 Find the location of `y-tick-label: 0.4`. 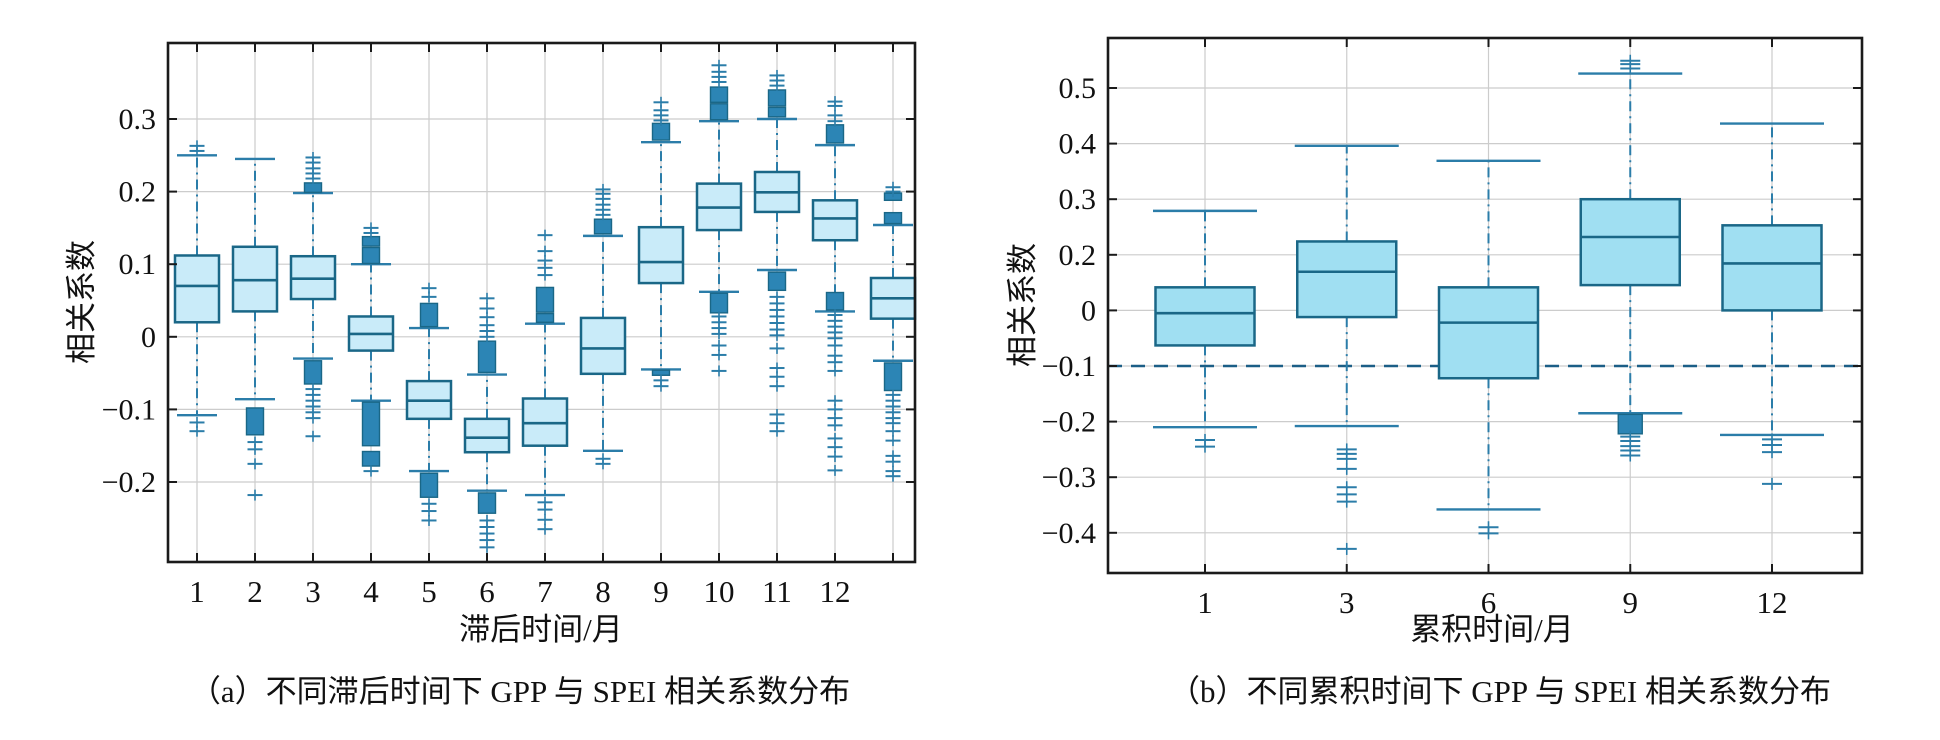

y-tick-label: 0.4 is located at coordinates (1078, 144).